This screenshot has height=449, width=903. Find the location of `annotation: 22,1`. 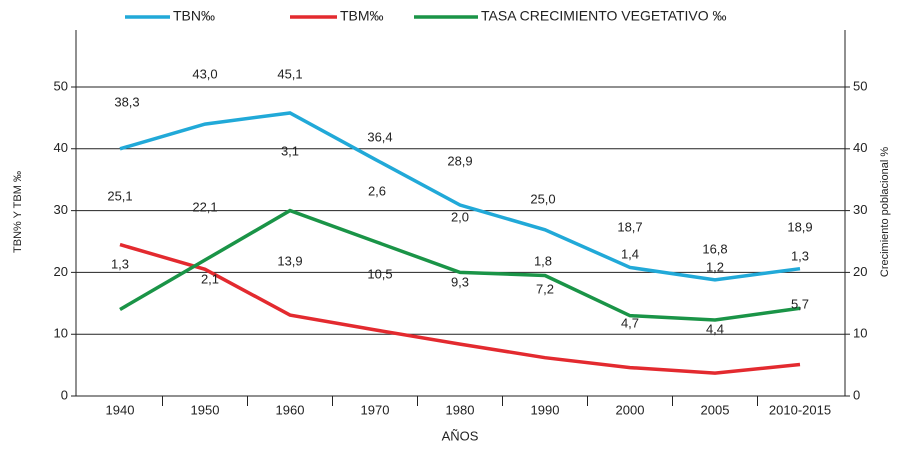

annotation: 22,1 is located at coordinates (204, 206).